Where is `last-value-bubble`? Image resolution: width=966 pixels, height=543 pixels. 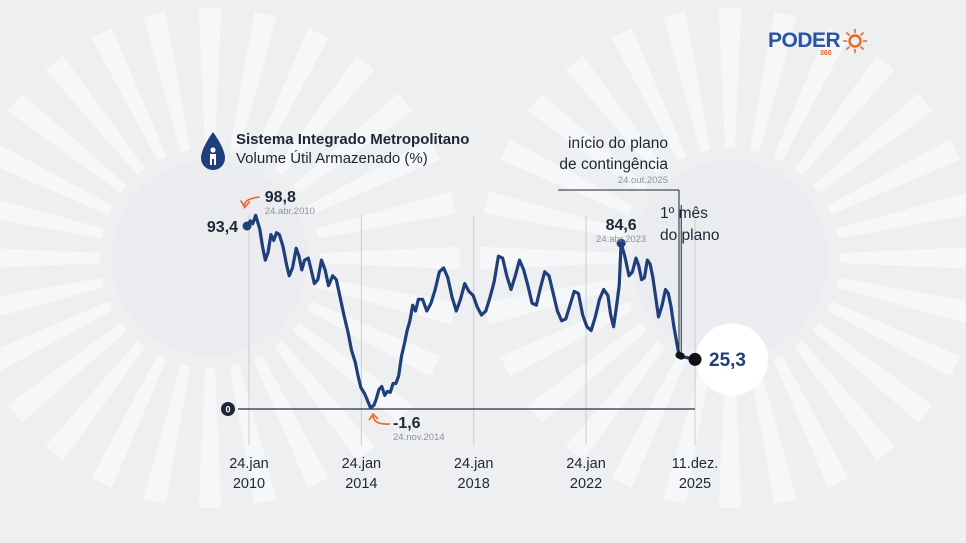
last-value-bubble is located at coordinates (732, 359).